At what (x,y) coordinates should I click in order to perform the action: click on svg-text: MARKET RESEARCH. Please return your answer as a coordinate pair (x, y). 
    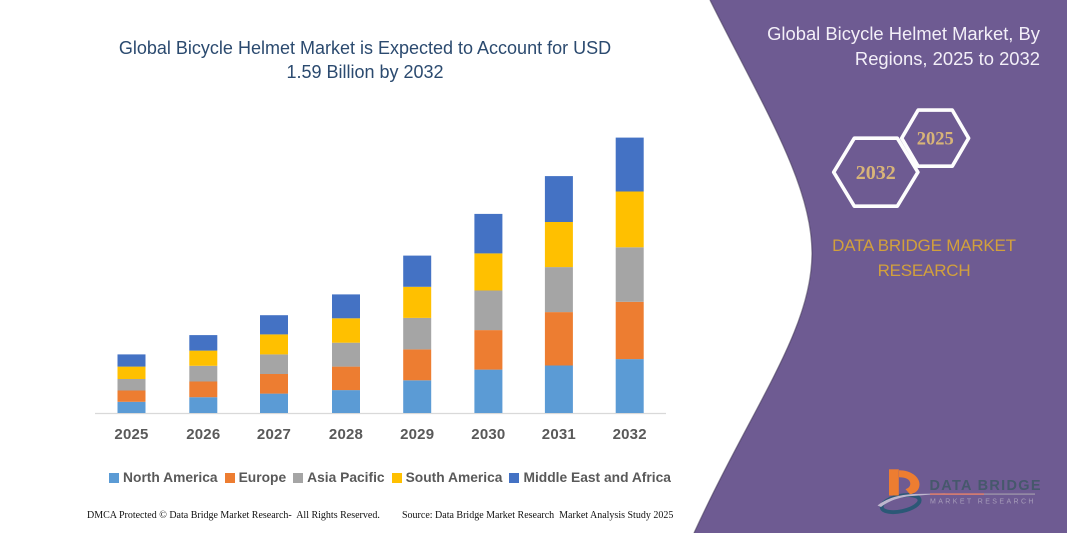
    Looking at the image, I should click on (983, 502).